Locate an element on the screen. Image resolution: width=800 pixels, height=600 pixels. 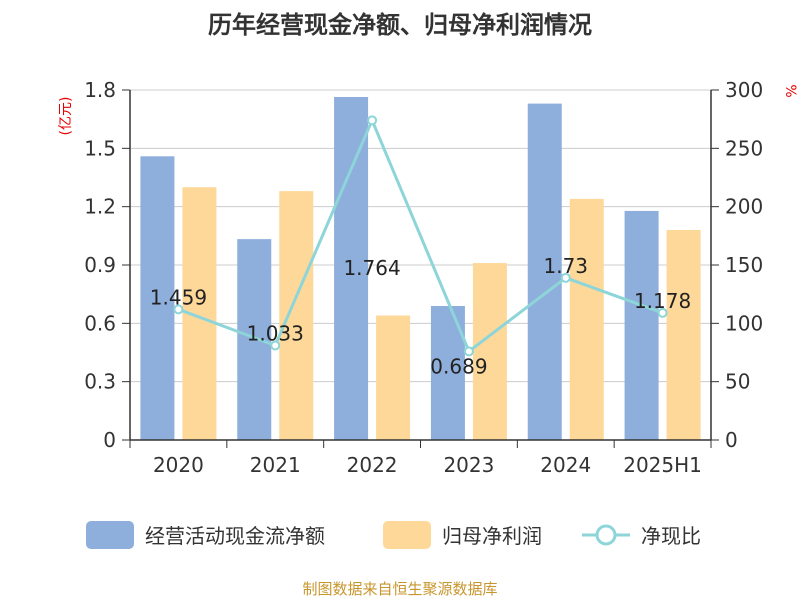
data-label: 0.689 is located at coordinates (458, 366).